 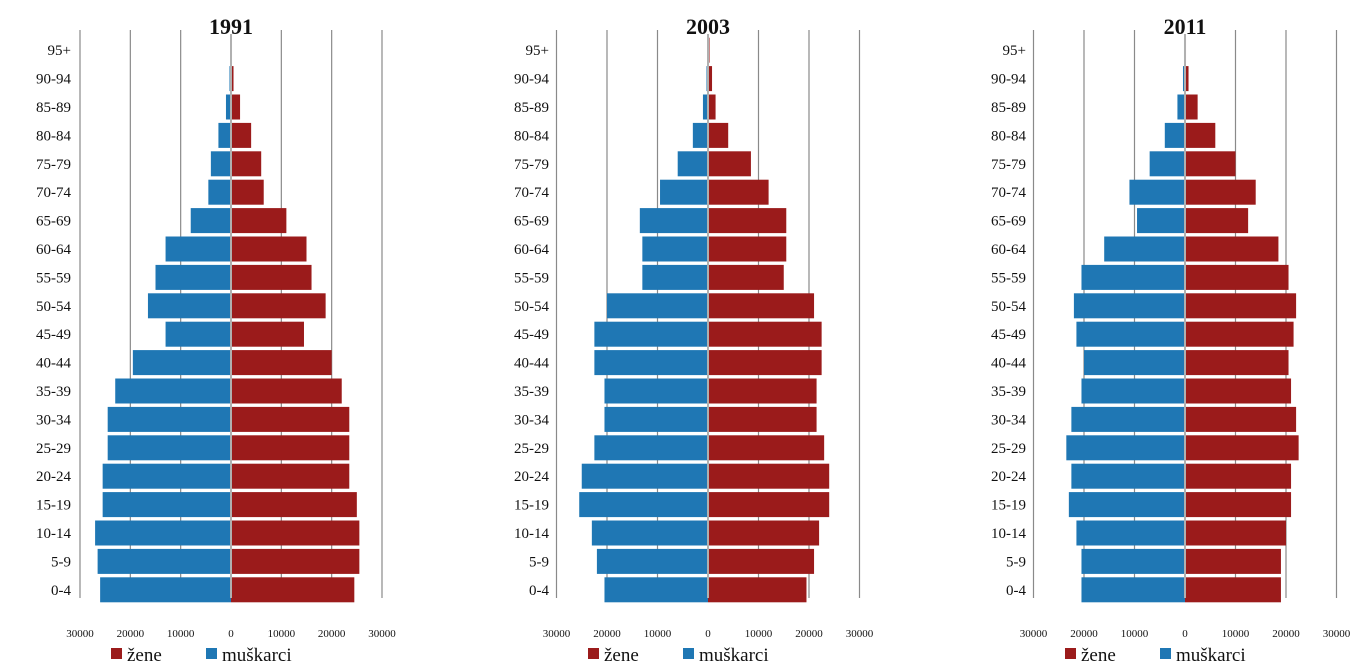 What do you see at coordinates (1008, 222) in the screenshot?
I see `age-label: 65-69` at bounding box center [1008, 222].